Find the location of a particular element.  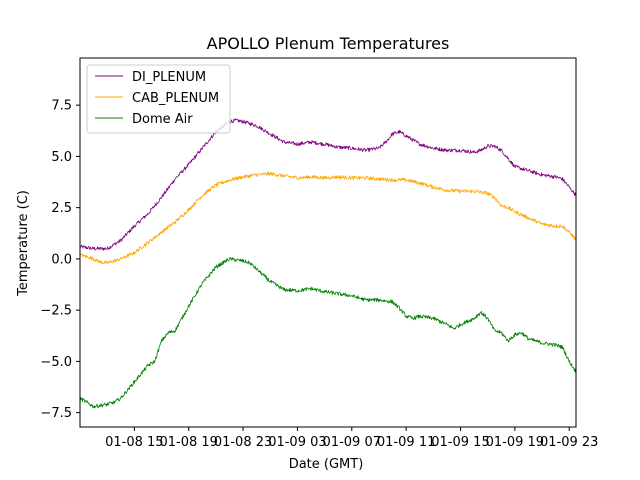

y-tick-label: 0.0 is located at coordinates (61, 259).